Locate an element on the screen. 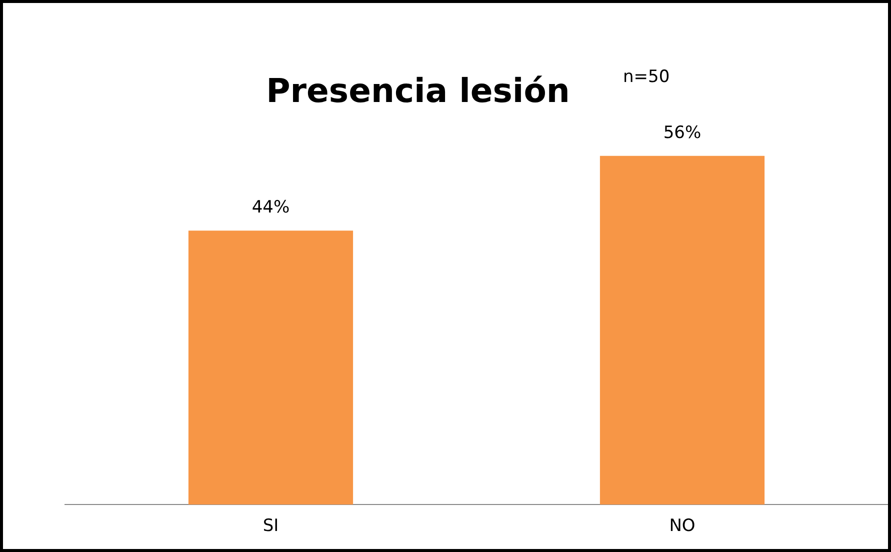  x-tick-label: SI is located at coordinates (270, 526).